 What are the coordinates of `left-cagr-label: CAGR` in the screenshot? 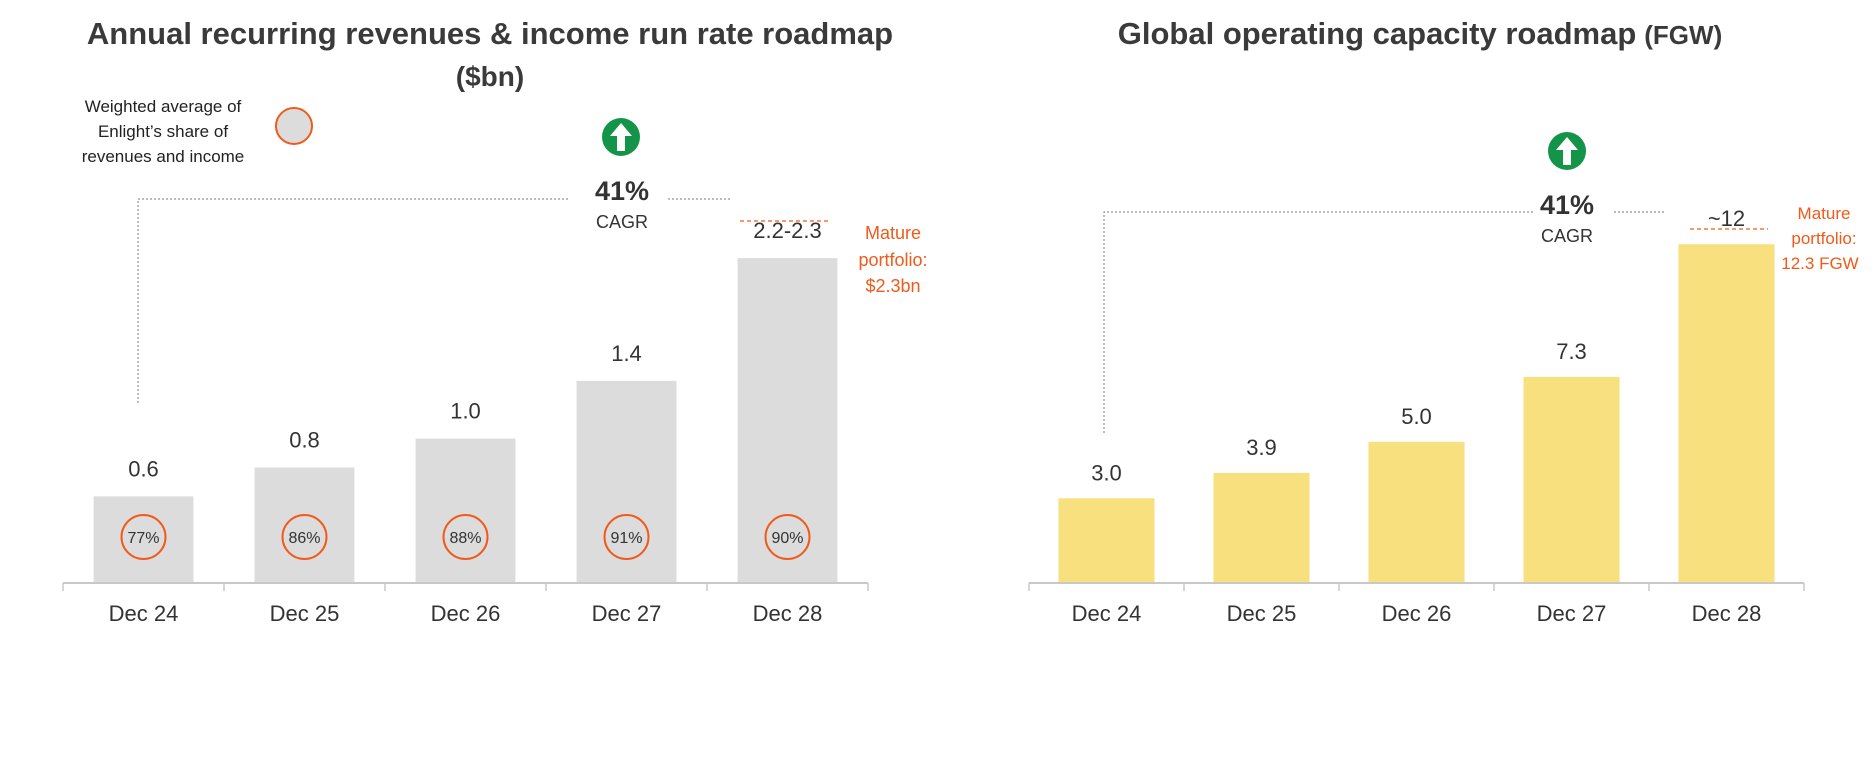 It's located at (622, 222).